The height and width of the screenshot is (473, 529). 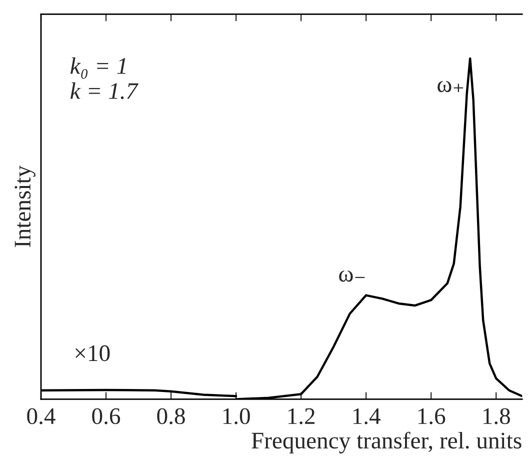 What do you see at coordinates (451, 86) in the screenshot?
I see `annotation: ω₊` at bounding box center [451, 86].